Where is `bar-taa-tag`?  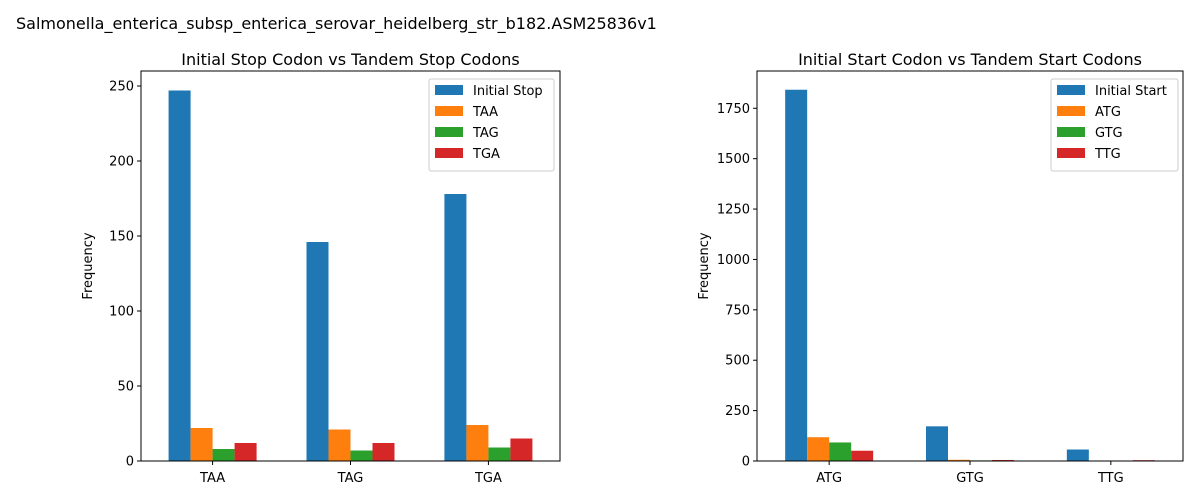
bar-taa-tag is located at coordinates (339, 445).